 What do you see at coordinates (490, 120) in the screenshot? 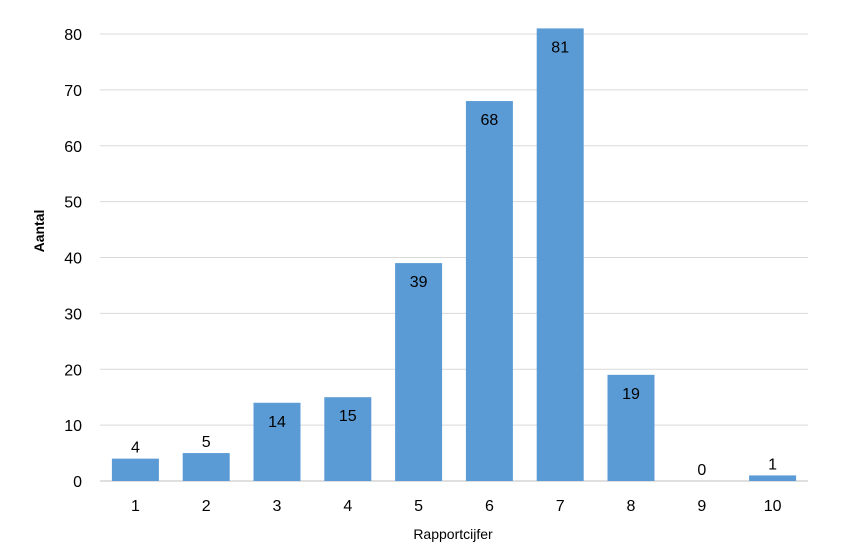
I see `data-label: 68` at bounding box center [490, 120].